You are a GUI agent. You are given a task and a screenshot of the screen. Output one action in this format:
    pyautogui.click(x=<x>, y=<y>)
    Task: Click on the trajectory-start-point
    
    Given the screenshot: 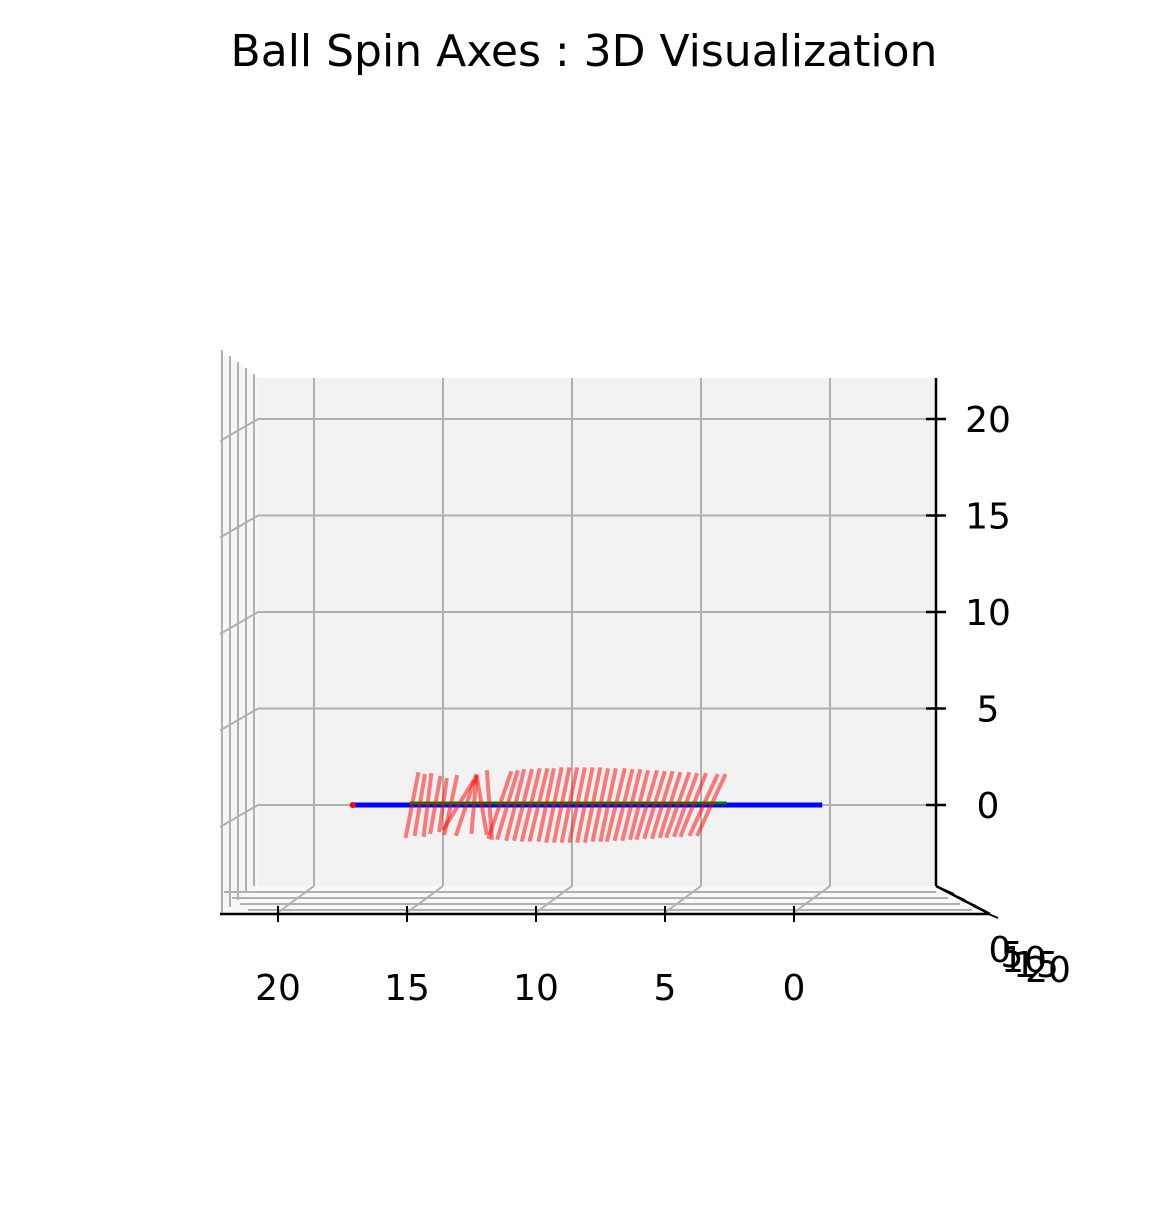 What is the action you would take?
    pyautogui.click(x=352, y=805)
    